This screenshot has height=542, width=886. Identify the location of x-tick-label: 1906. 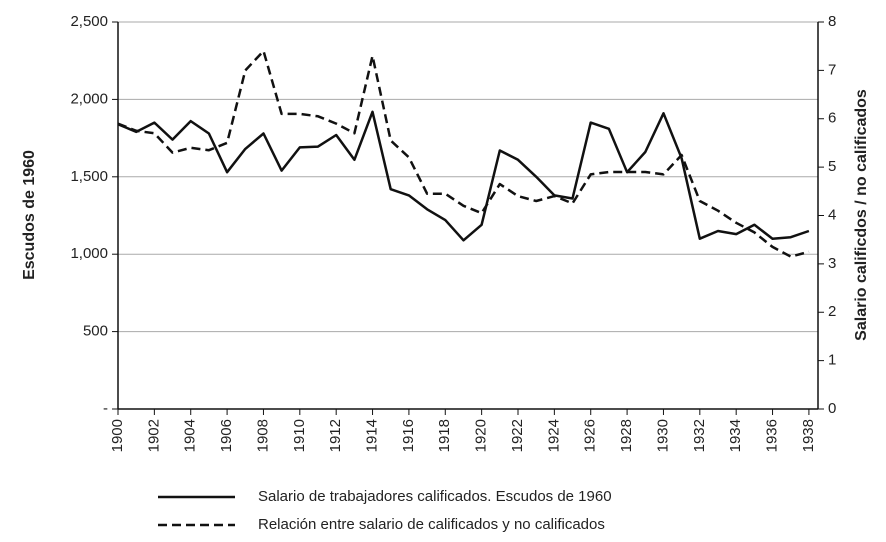
(226, 435).